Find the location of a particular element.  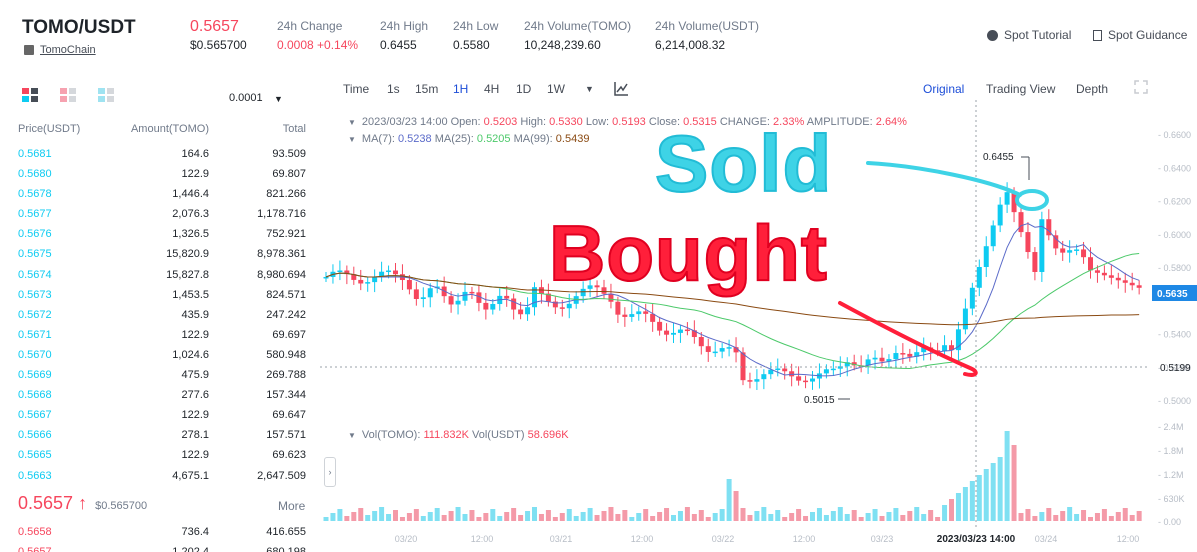

orderbook-asks-view-icon is located at coordinates (68, 95).